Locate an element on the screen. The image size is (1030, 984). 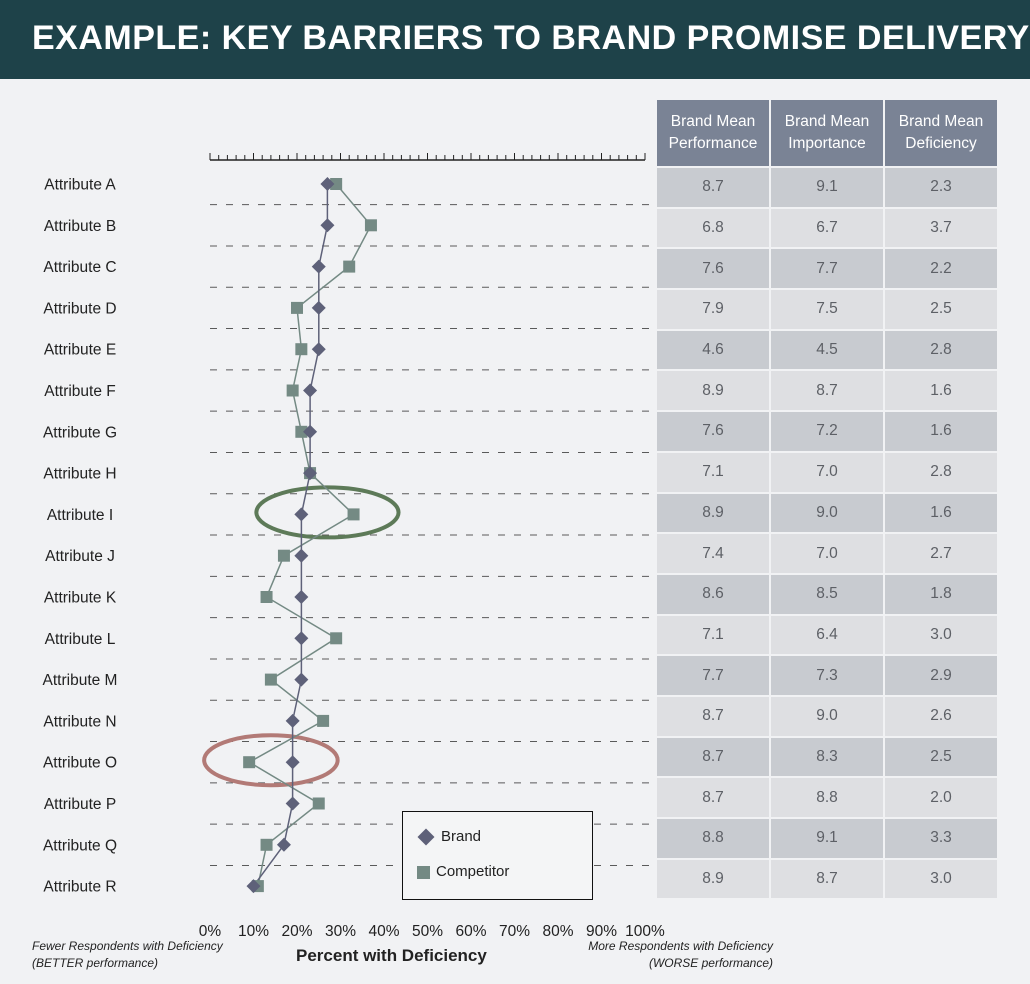
category-label: Attribute P is located at coordinates (80, 804).